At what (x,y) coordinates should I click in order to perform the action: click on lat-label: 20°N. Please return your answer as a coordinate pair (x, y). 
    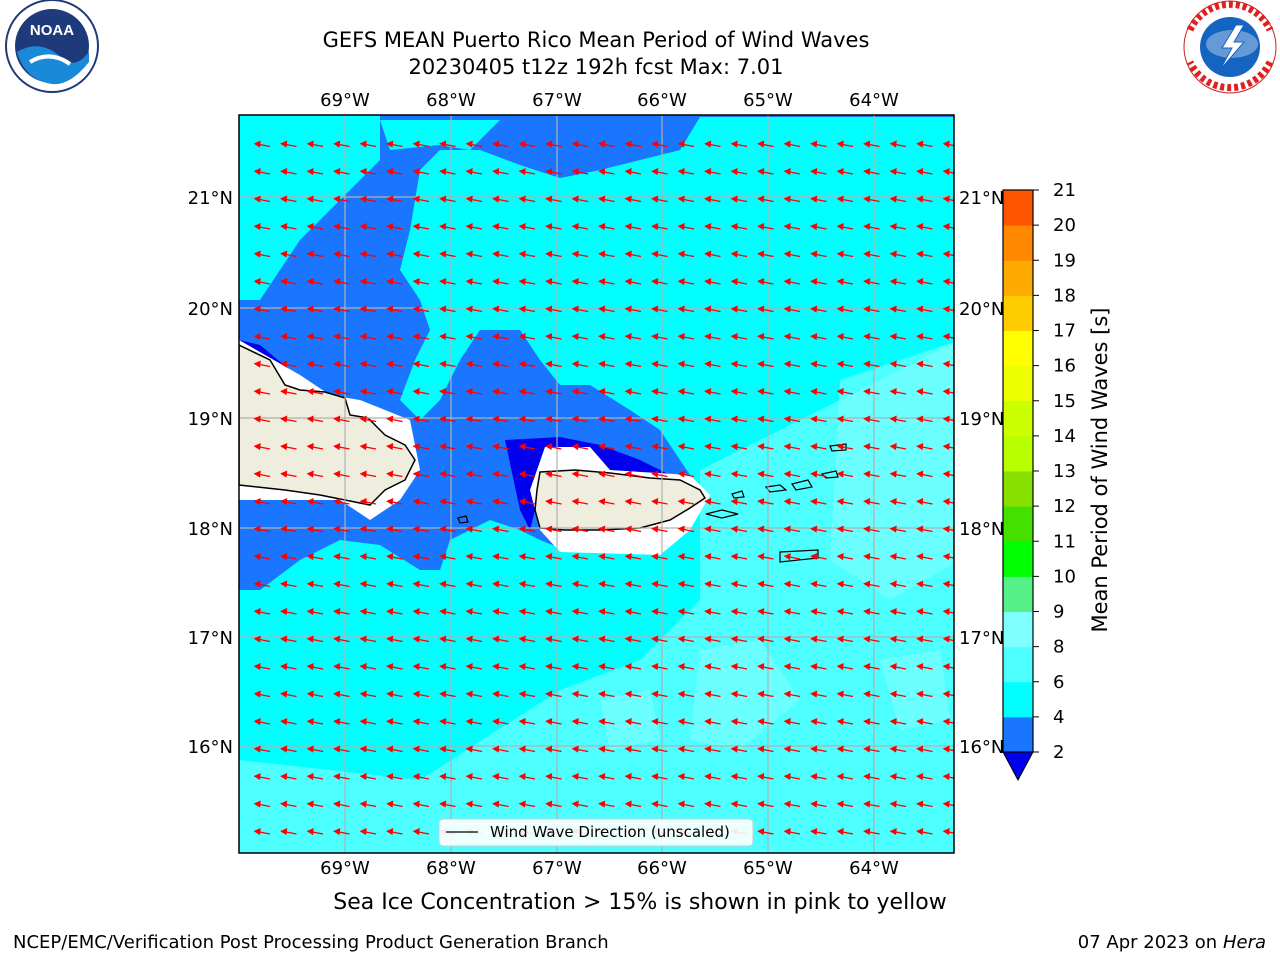
    Looking at the image, I should click on (210, 309).